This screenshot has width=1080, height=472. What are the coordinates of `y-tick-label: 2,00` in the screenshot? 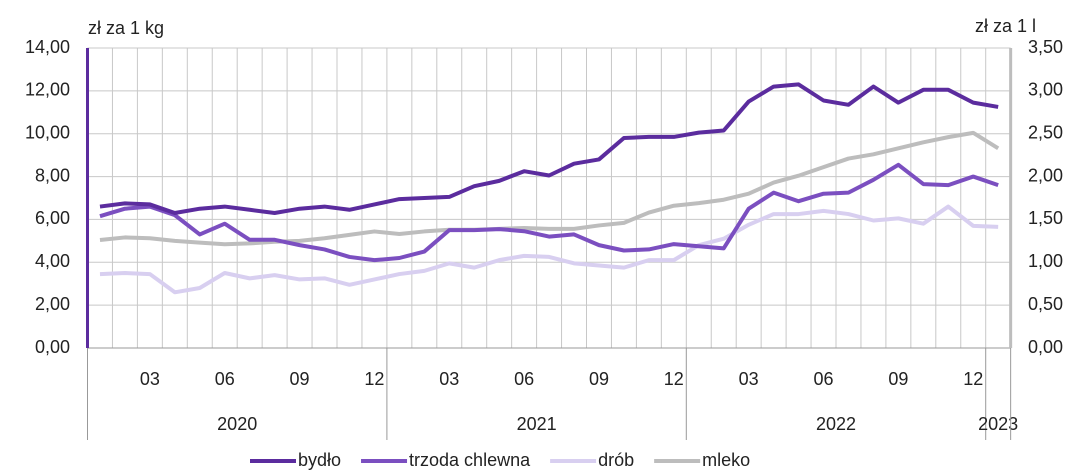 It's located at (52, 304).